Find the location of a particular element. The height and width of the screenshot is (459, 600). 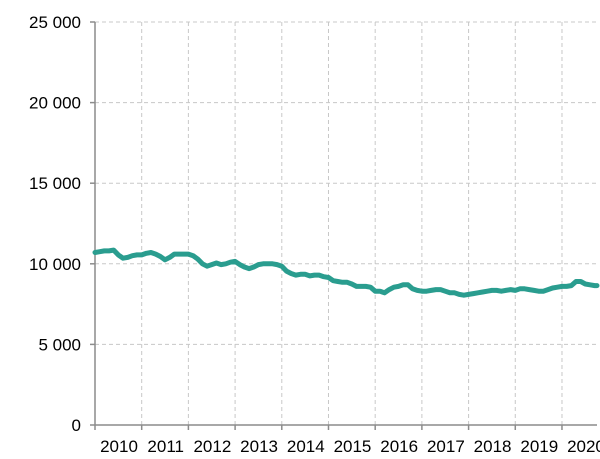

x-tick-label: 2010 is located at coordinates (119, 446).